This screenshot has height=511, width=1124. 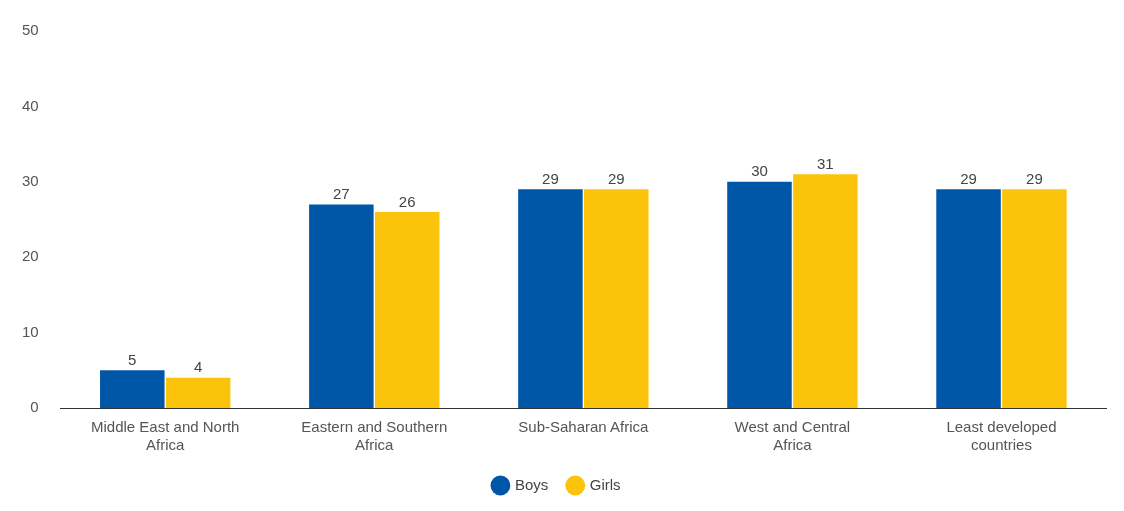 What do you see at coordinates (605, 484) in the screenshot?
I see `legend-label: Girls` at bounding box center [605, 484].